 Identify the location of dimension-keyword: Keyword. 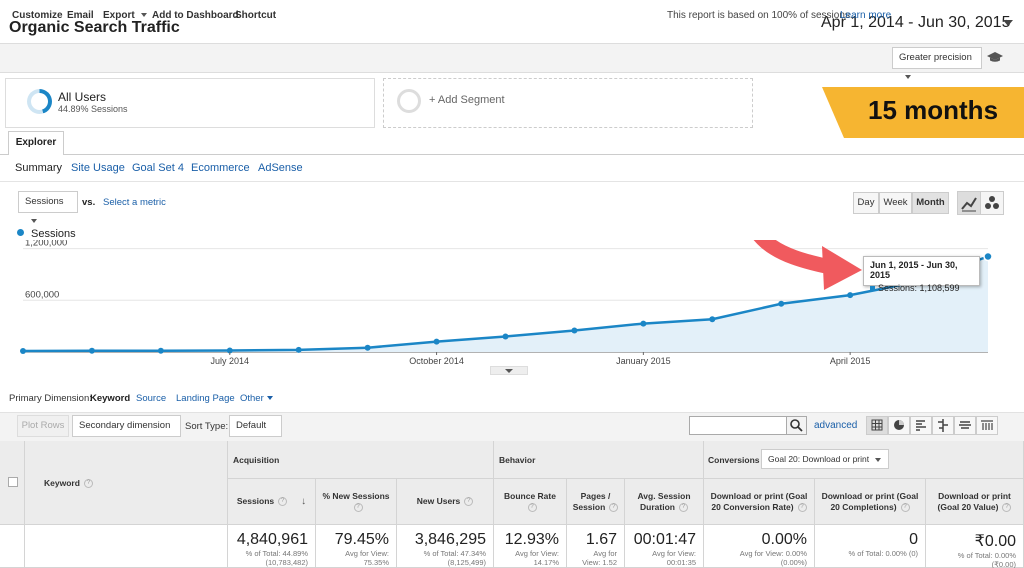
(110, 398).